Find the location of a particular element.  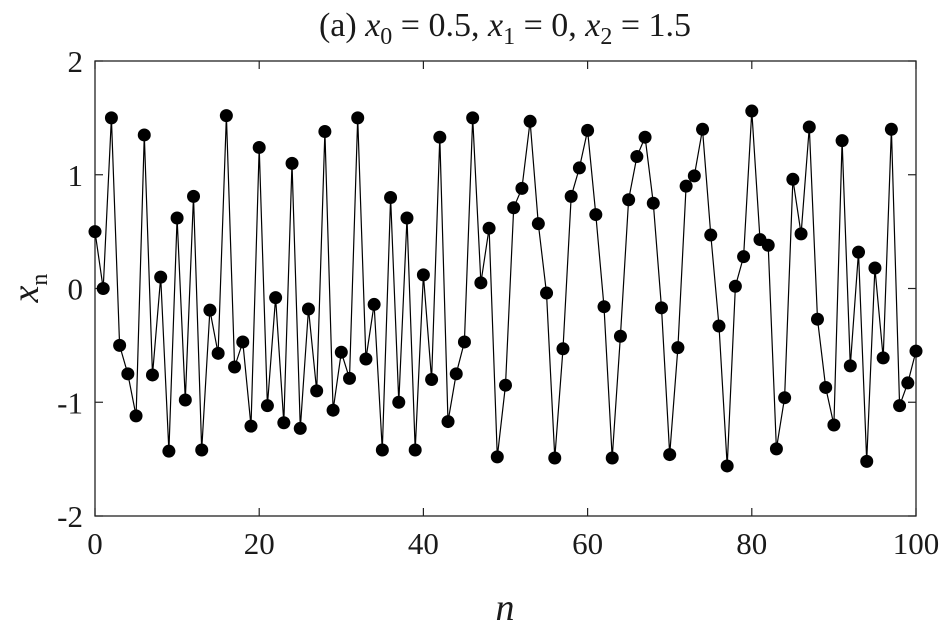

x-axis-label: n is located at coordinates (505, 606).